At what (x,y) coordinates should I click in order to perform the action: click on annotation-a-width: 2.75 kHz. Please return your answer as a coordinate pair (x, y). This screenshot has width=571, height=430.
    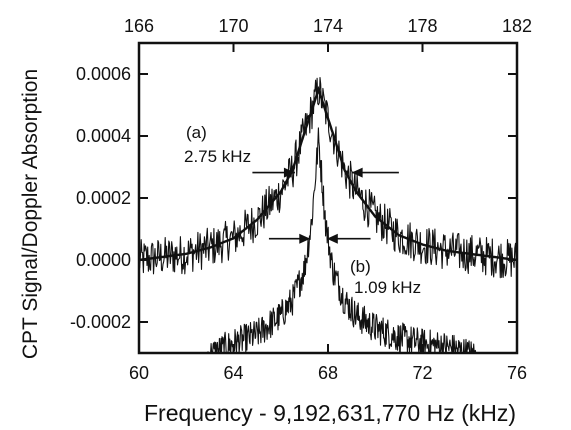
    Looking at the image, I should click on (217, 156).